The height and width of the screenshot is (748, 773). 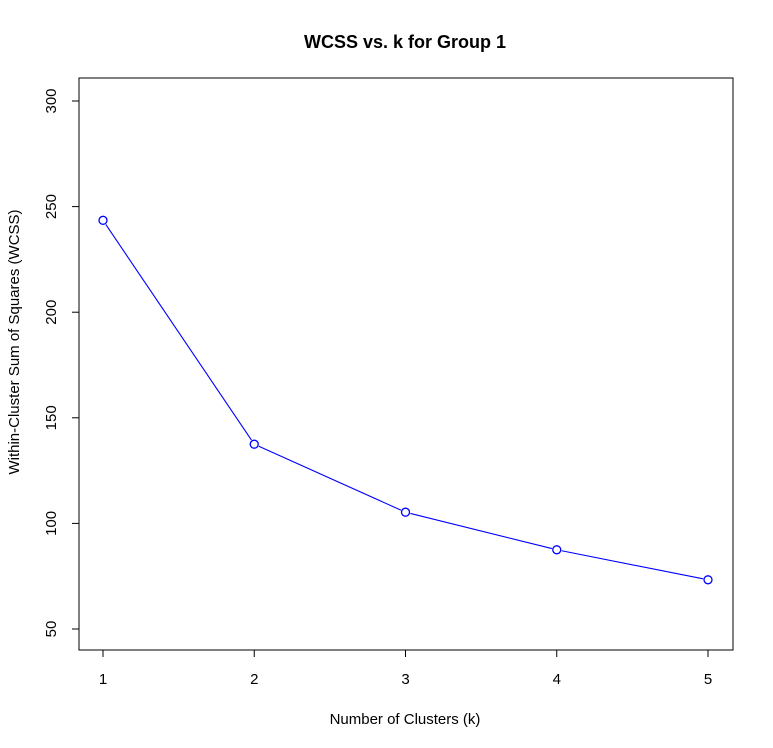 I want to click on y-axis-label: Within-Cluster Sum of Squares (WCSS), so click(x=14, y=341).